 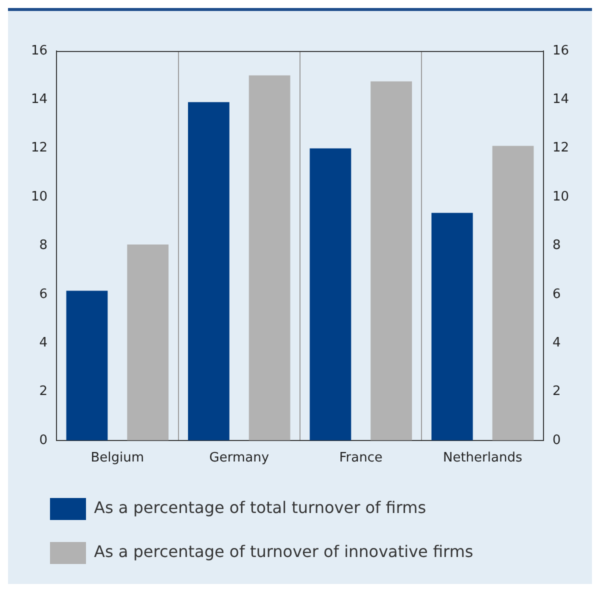 What do you see at coordinates (260, 508) in the screenshot?
I see `legend-label: As a percentage of total turnover of firms` at bounding box center [260, 508].